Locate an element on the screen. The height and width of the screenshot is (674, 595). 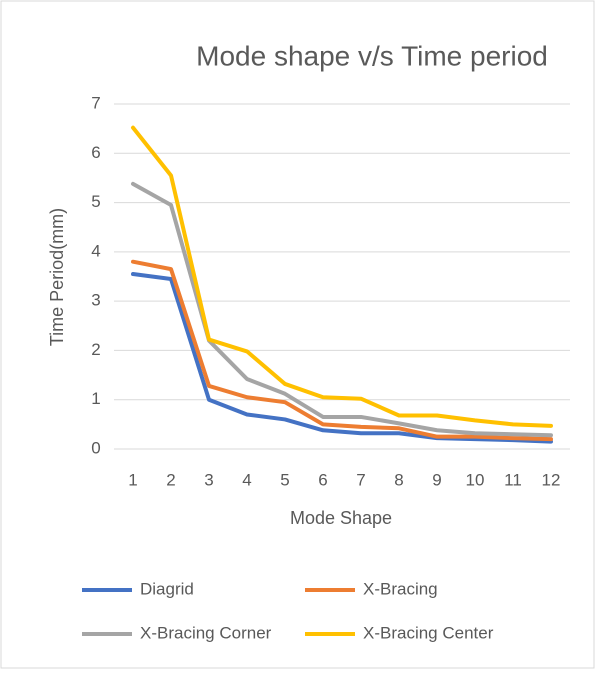
x-tick-label: 10 is located at coordinates (475, 479).